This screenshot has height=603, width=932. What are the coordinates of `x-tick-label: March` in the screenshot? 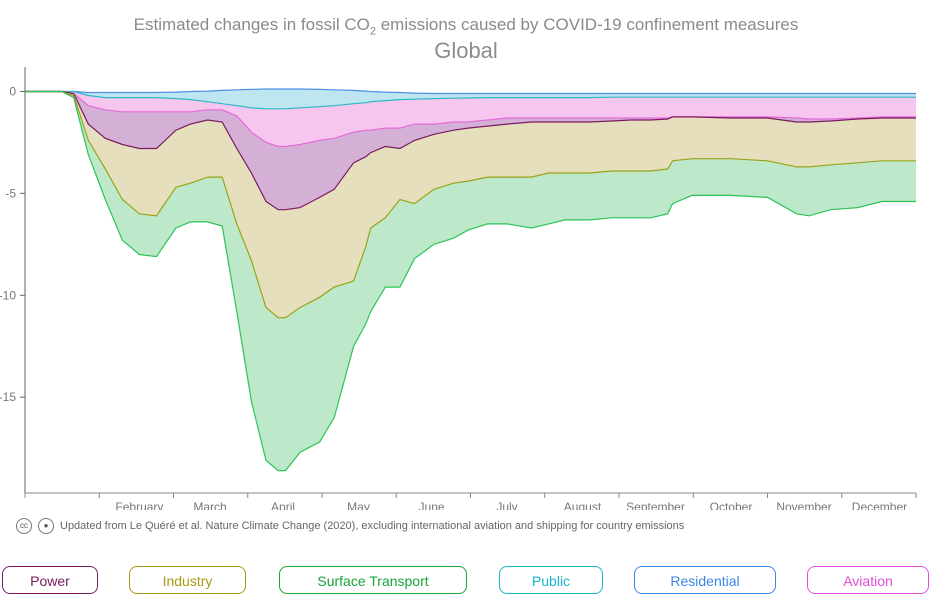 It's located at (209, 505).